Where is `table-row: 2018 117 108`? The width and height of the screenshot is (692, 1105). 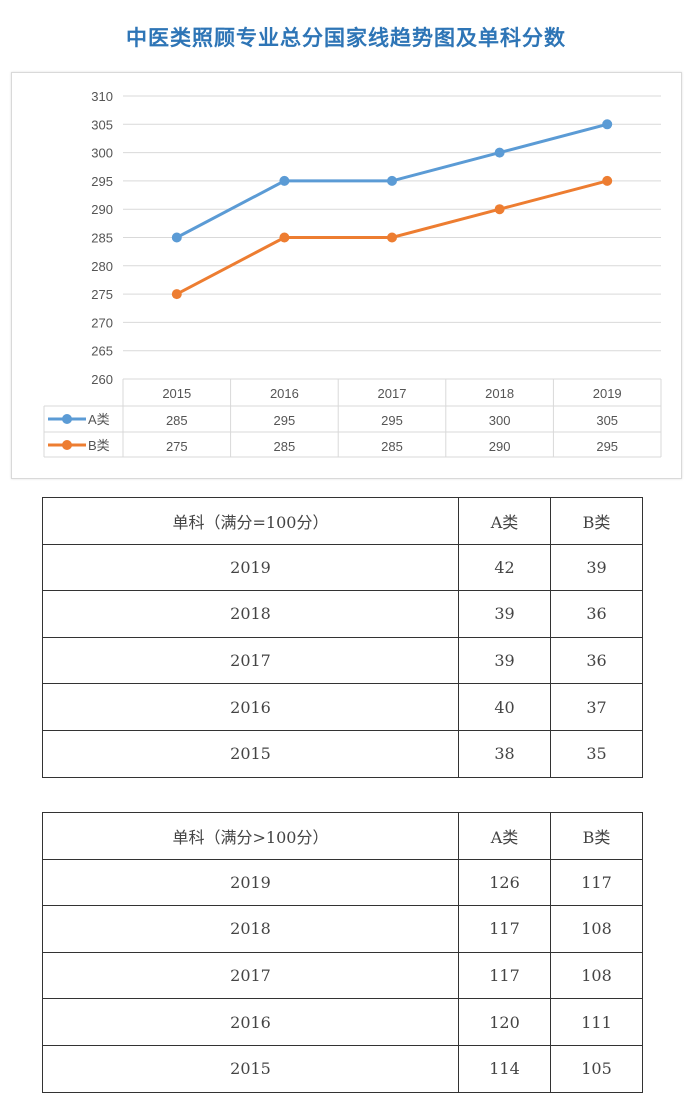 table-row: 2018 117 108 is located at coordinates (342, 929).